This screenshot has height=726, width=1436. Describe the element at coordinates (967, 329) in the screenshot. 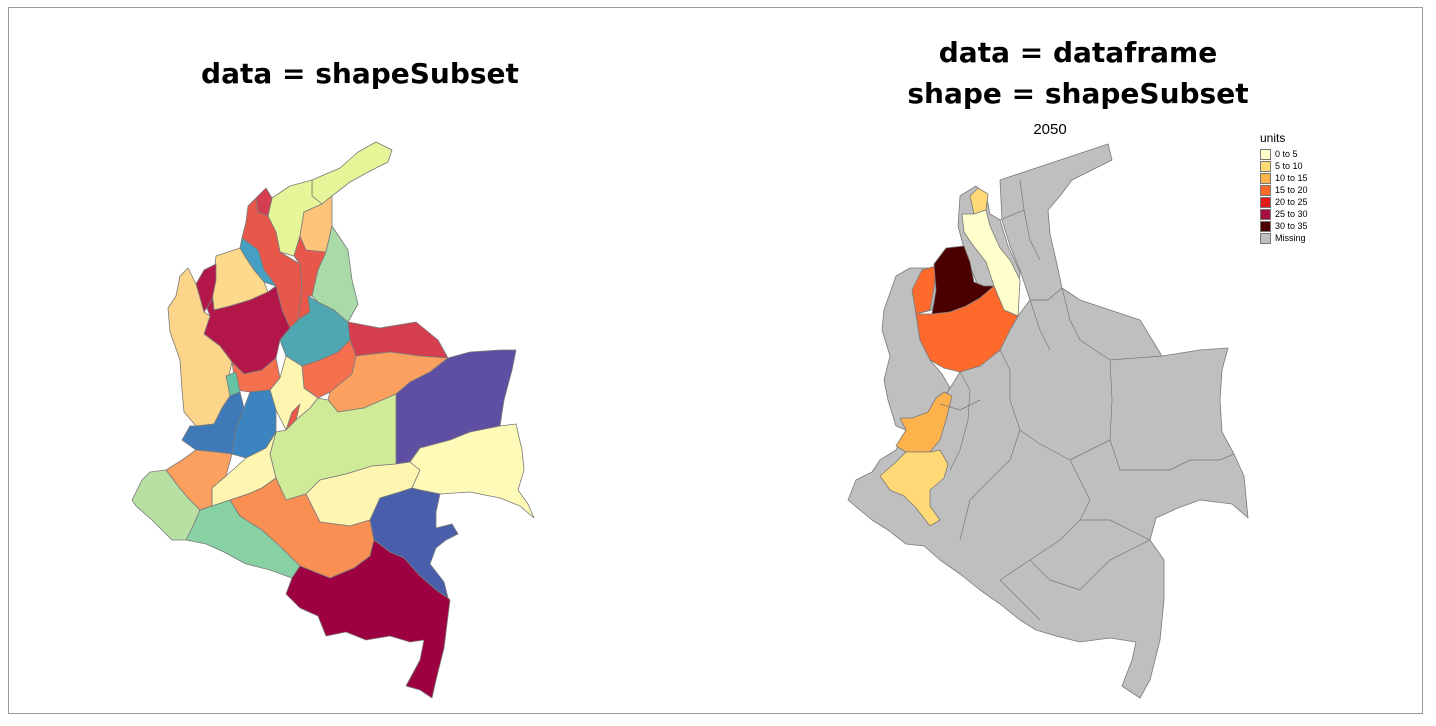

I see `region-antioquia-south` at that location.